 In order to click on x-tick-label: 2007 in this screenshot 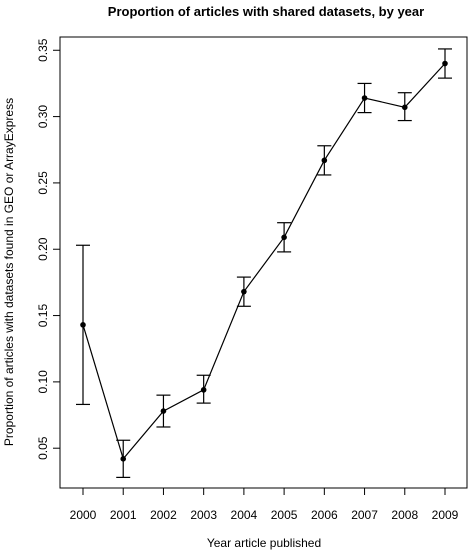, I will do `click(364, 515)`.